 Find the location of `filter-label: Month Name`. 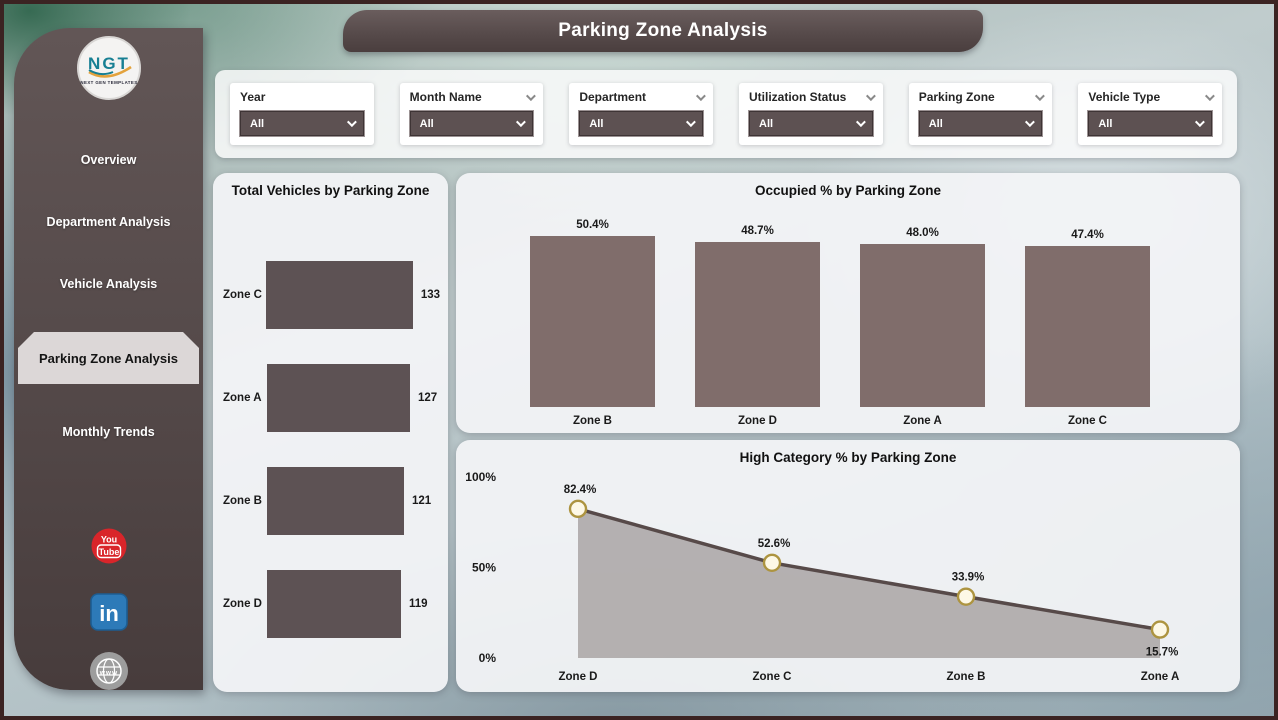

filter-label: Month Name is located at coordinates (445, 97).